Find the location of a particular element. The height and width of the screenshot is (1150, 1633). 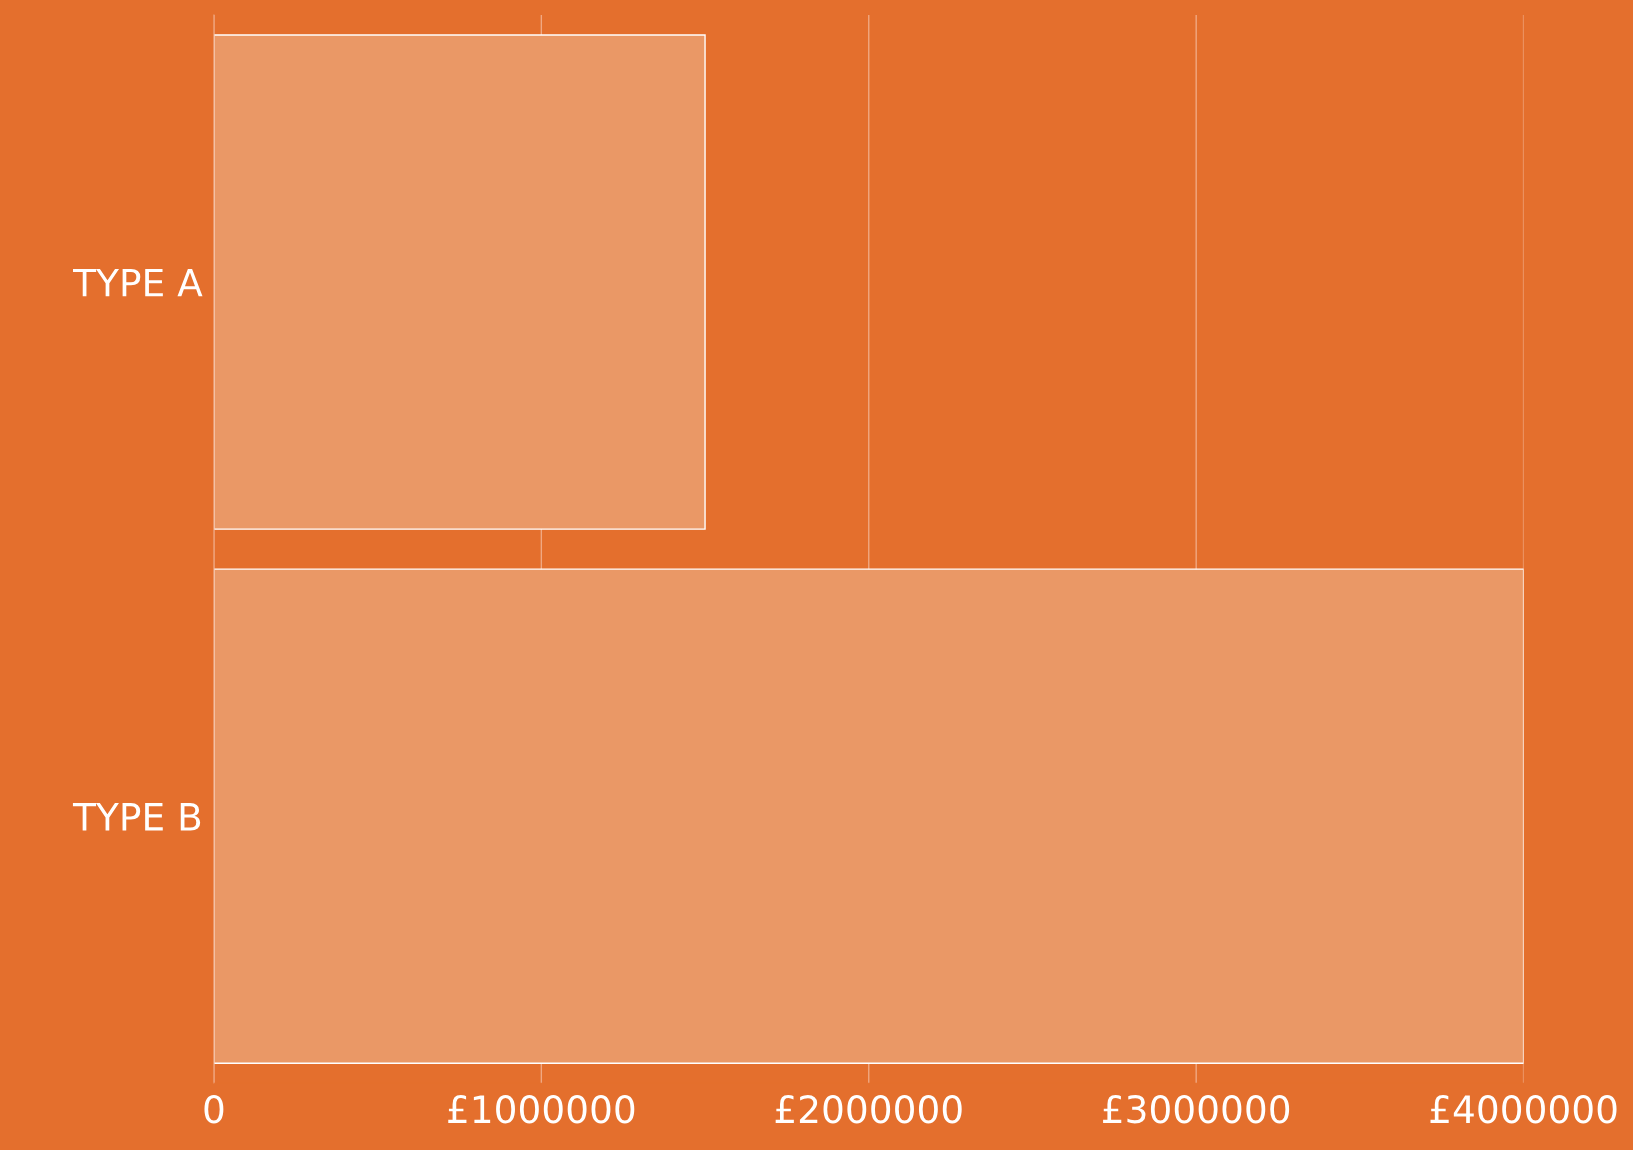

y-tick-label: TYPE A is located at coordinates (138, 282).